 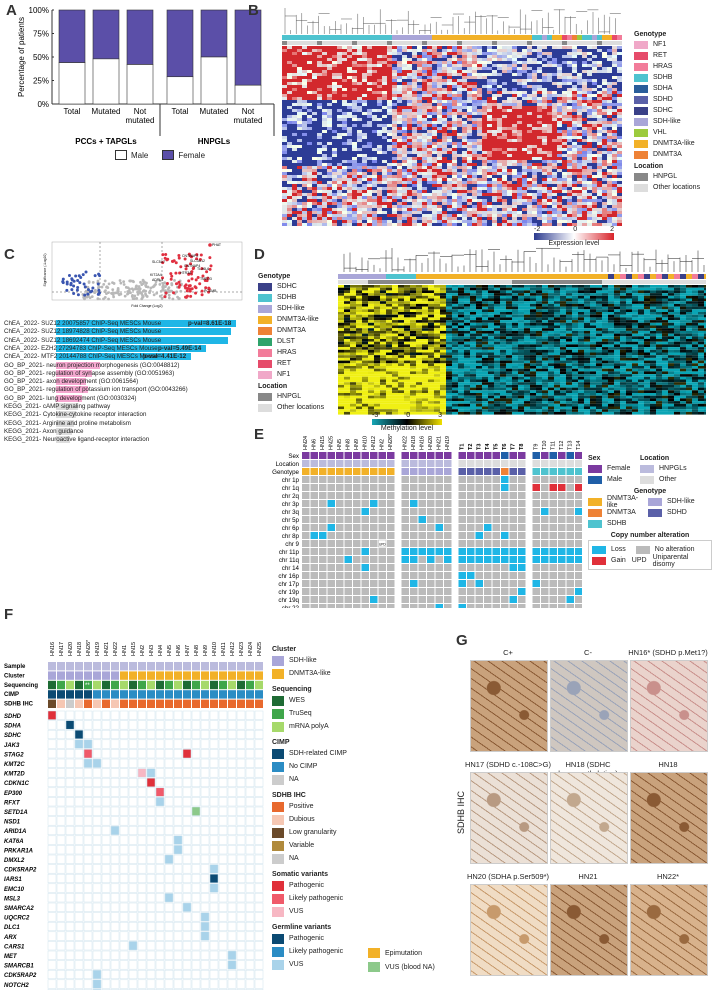 What do you see at coordinates (78, 281) in the screenshot?
I see `c-point-down` at bounding box center [78, 281].